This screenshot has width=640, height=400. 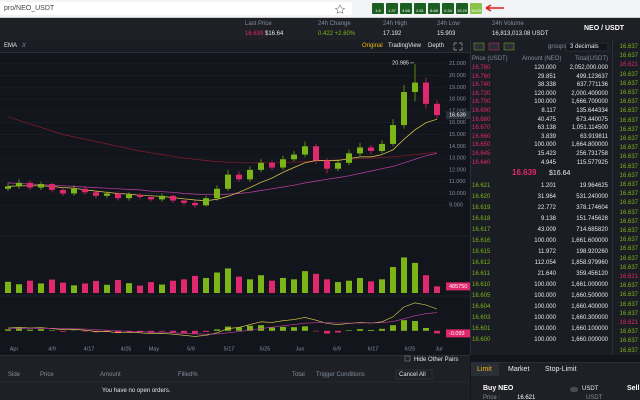 What do you see at coordinates (410, 349) in the screenshot?
I see `x-tick-label: 6/25` at bounding box center [410, 349].